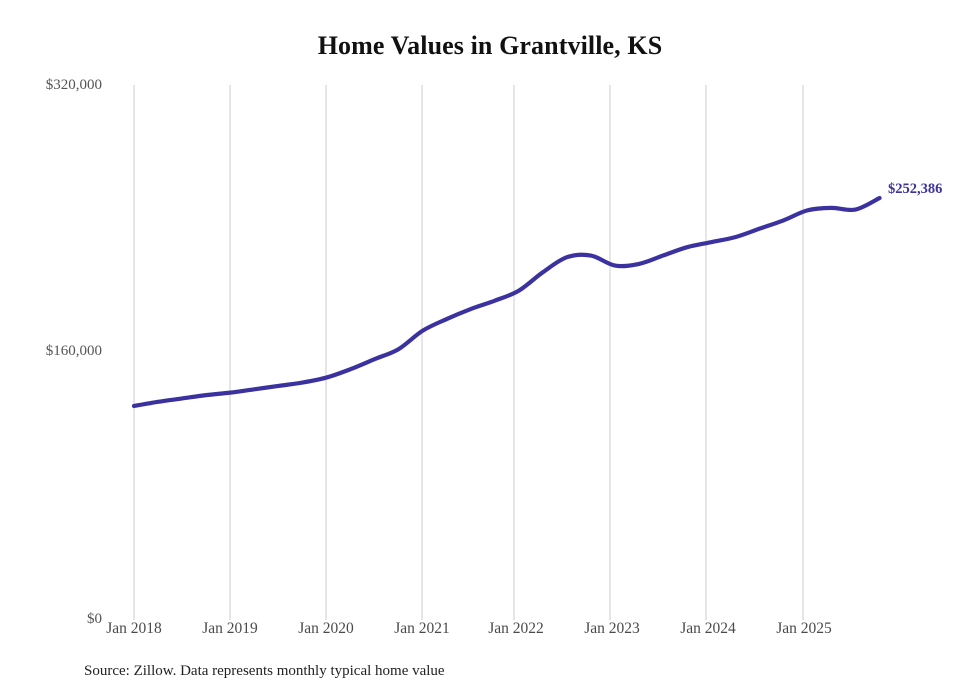 This screenshot has width=980, height=699. Describe the element at coordinates (490, 45) in the screenshot. I see `chart-title: Home Values in Grantville, KS` at that location.